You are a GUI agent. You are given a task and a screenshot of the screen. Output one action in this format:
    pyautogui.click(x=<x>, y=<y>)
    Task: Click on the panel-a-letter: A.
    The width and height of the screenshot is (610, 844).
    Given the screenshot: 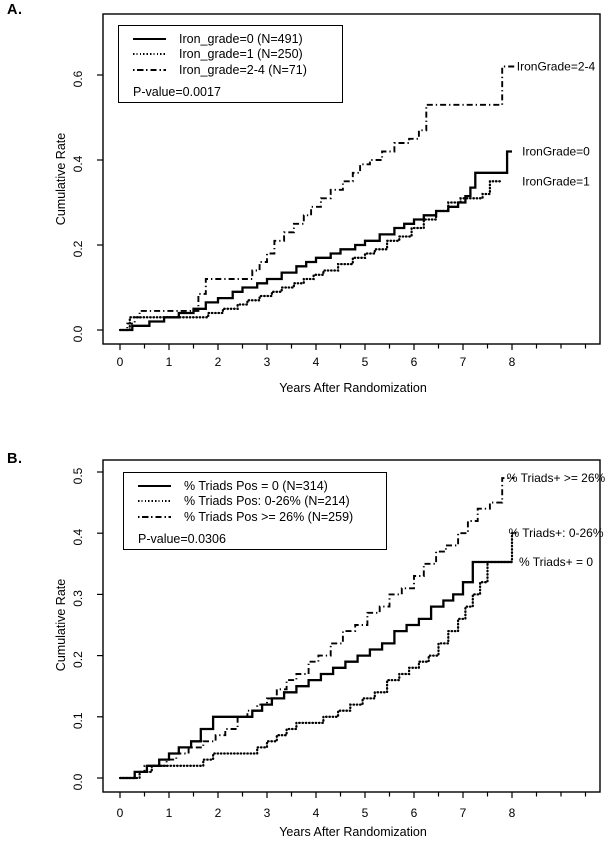 What is the action you would take?
    pyautogui.click(x=15, y=10)
    